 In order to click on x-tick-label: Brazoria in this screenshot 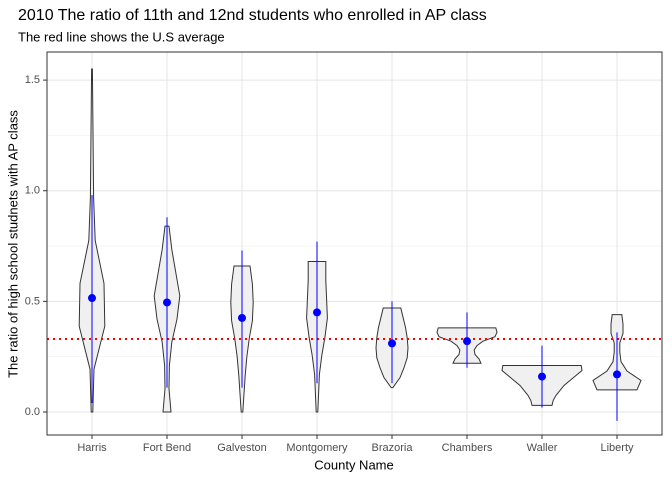, I will do `click(393, 448)`.